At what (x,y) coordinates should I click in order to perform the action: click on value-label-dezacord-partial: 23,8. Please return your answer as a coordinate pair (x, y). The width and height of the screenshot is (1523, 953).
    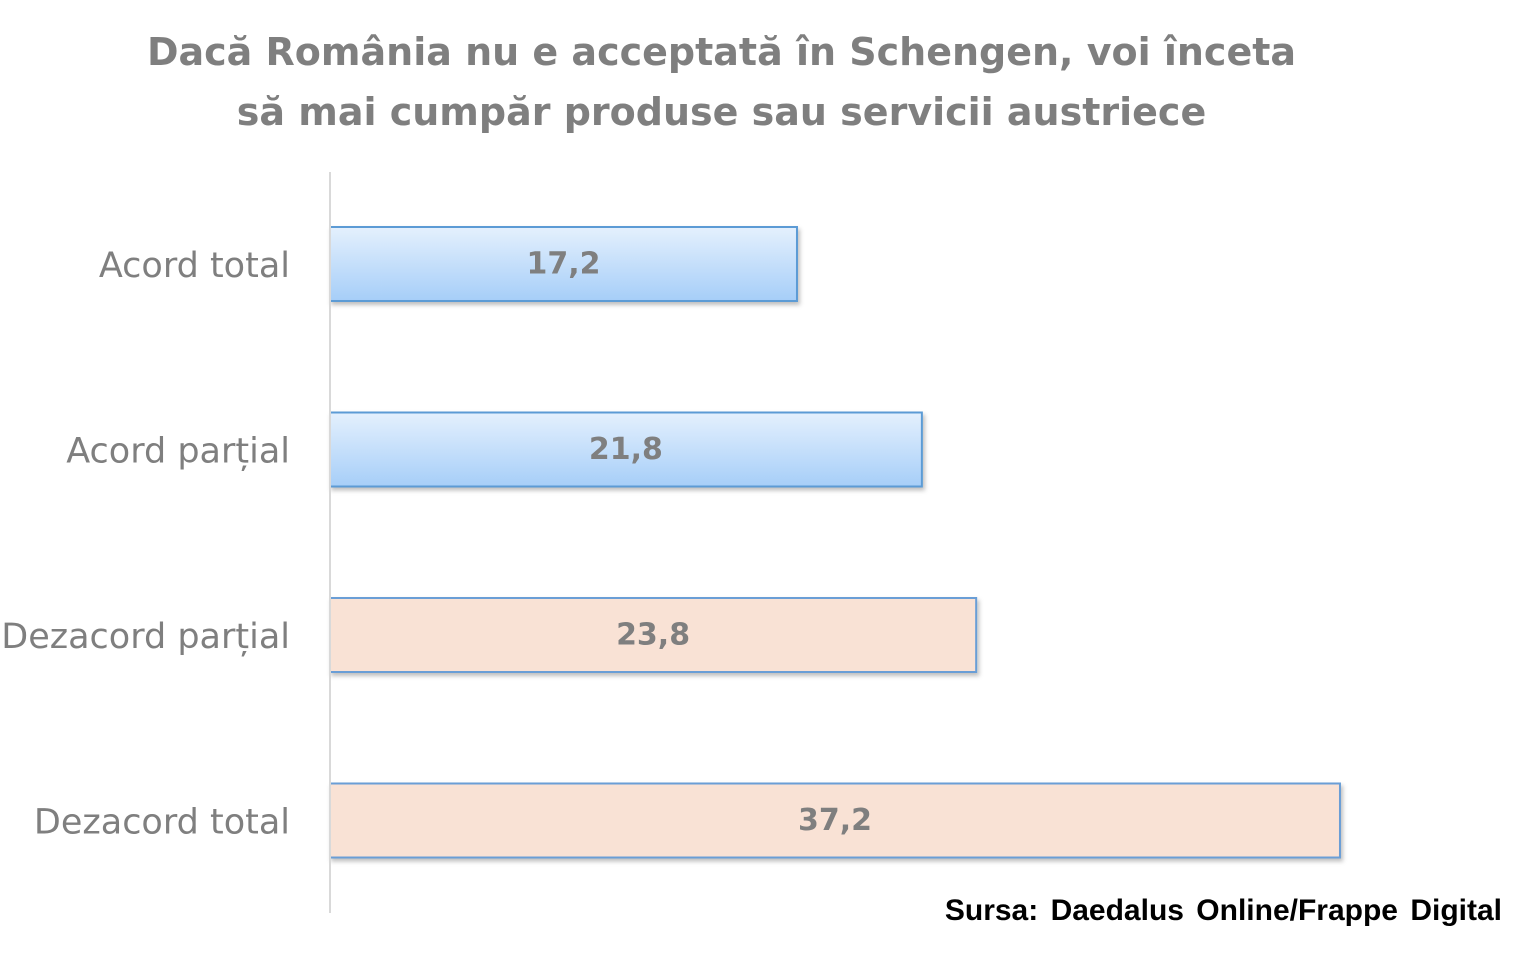
    Looking at the image, I should click on (653, 635).